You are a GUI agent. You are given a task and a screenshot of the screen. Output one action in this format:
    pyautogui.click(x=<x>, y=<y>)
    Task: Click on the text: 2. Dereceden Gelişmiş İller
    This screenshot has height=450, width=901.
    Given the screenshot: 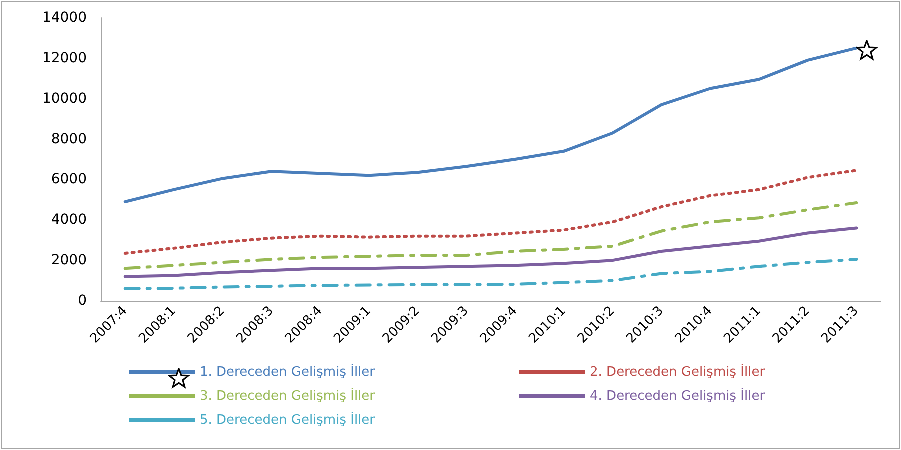 What is the action you would take?
    pyautogui.click(x=678, y=372)
    